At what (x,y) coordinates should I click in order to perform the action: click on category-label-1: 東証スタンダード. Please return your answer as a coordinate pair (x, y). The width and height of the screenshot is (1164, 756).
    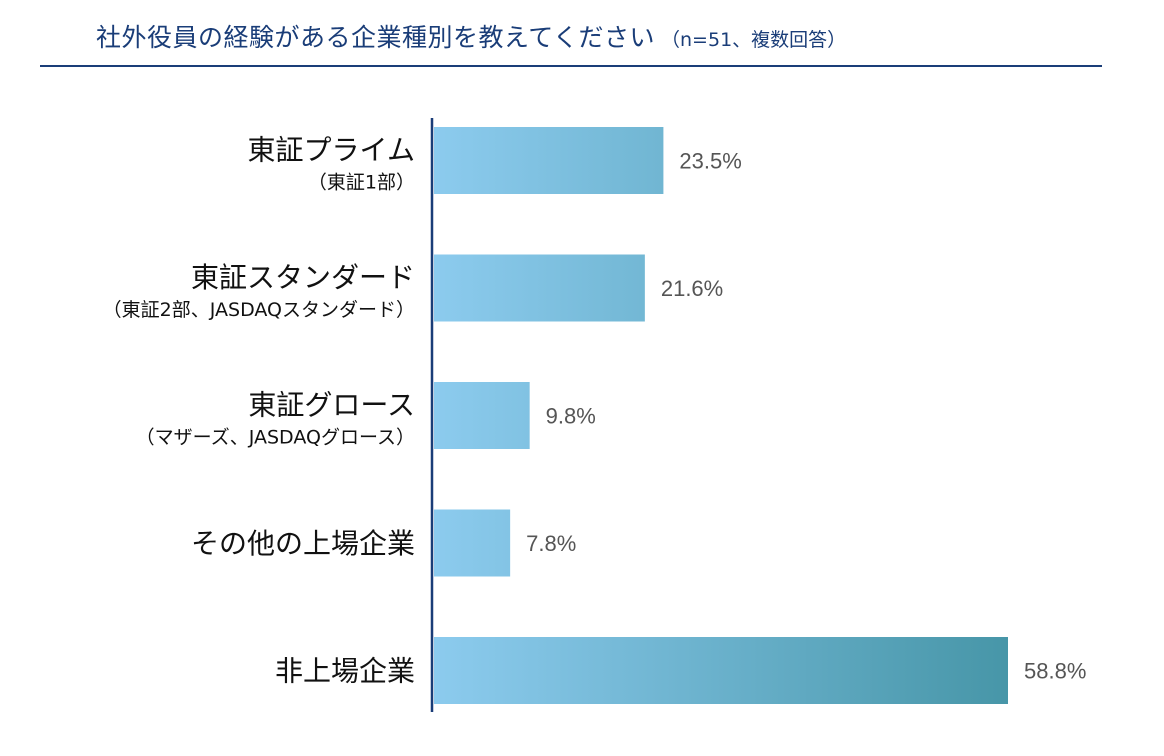
    Looking at the image, I should click on (303, 277).